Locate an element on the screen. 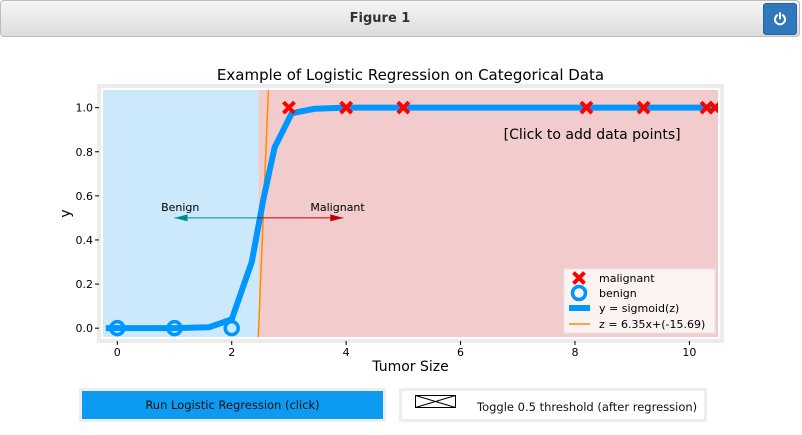 This screenshot has height=435, width=802. y-tick-label: 0.6 is located at coordinates (85, 196).